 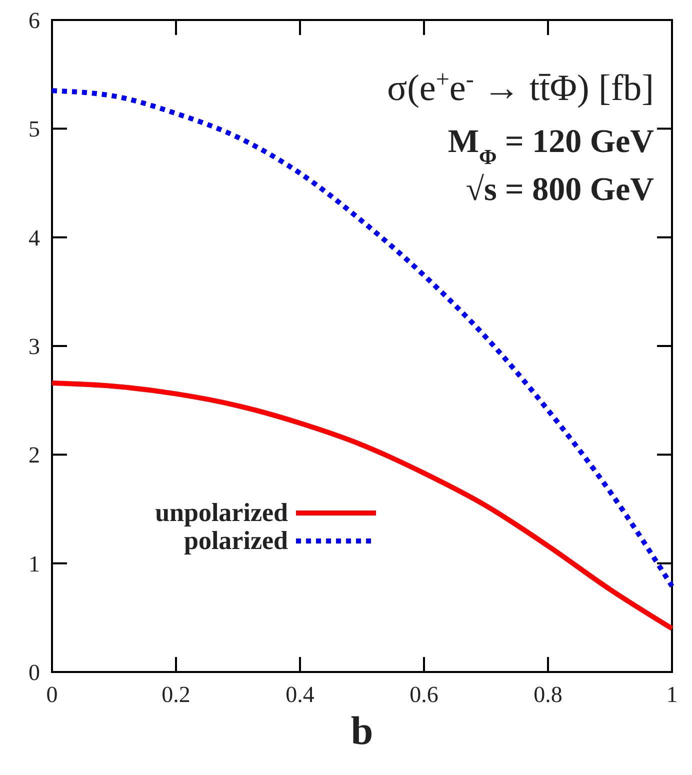 I want to click on x-tick-label: 0, so click(x=52, y=694).